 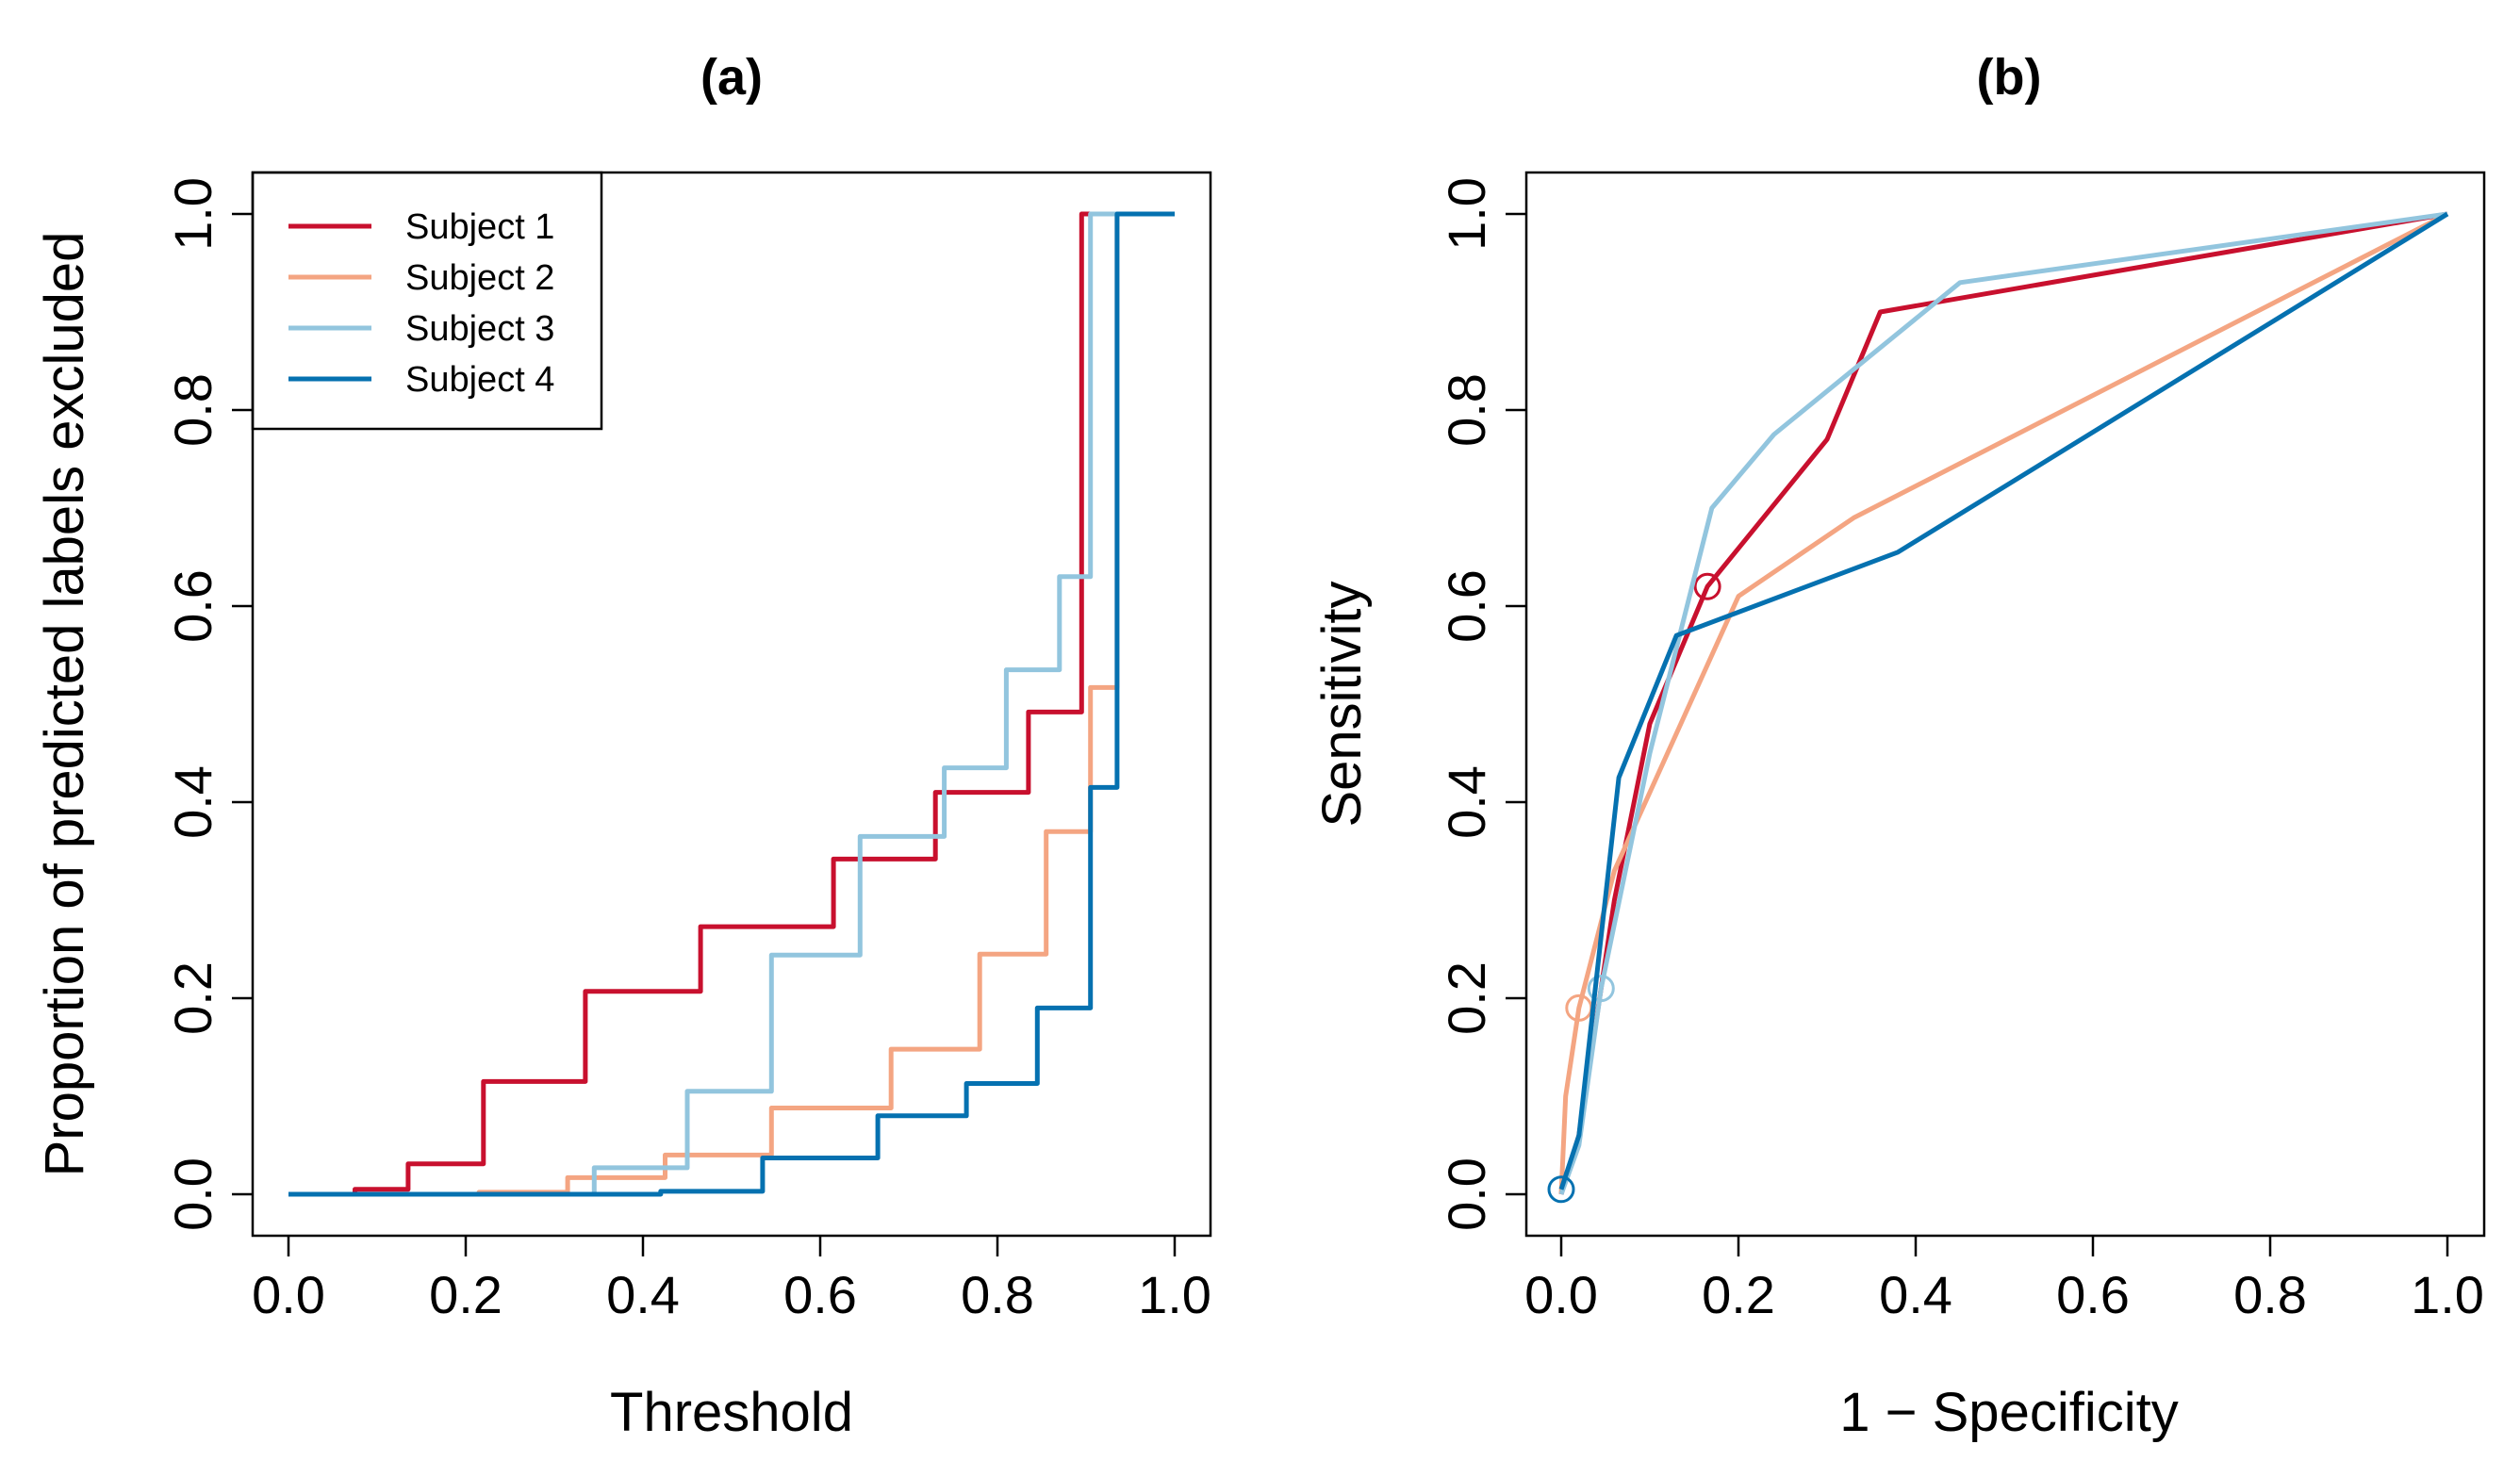 I want to click on panel-a-y-axis: 0.0 0.2 0.4 0.6 0.8 1.0, so click(x=208, y=704).